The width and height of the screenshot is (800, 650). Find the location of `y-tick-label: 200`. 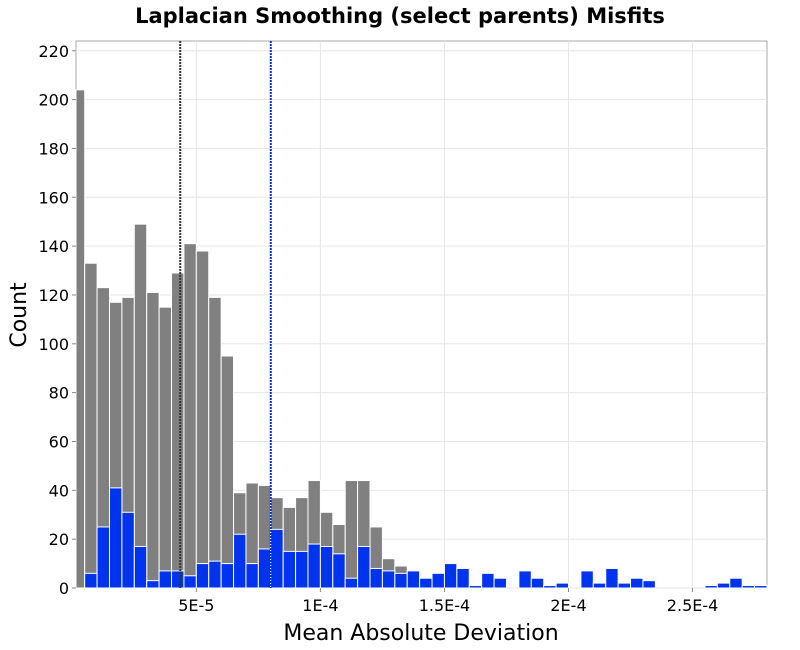

y-tick-label: 200 is located at coordinates (53, 100).